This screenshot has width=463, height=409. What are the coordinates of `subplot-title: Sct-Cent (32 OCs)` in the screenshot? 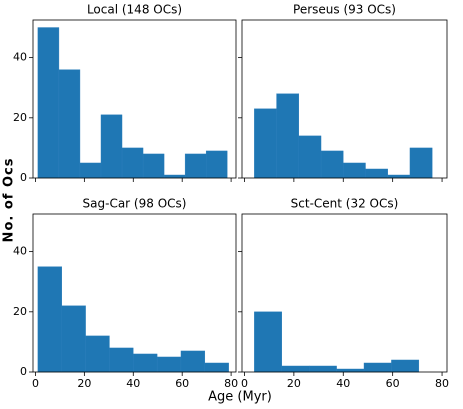 It's located at (345, 204).